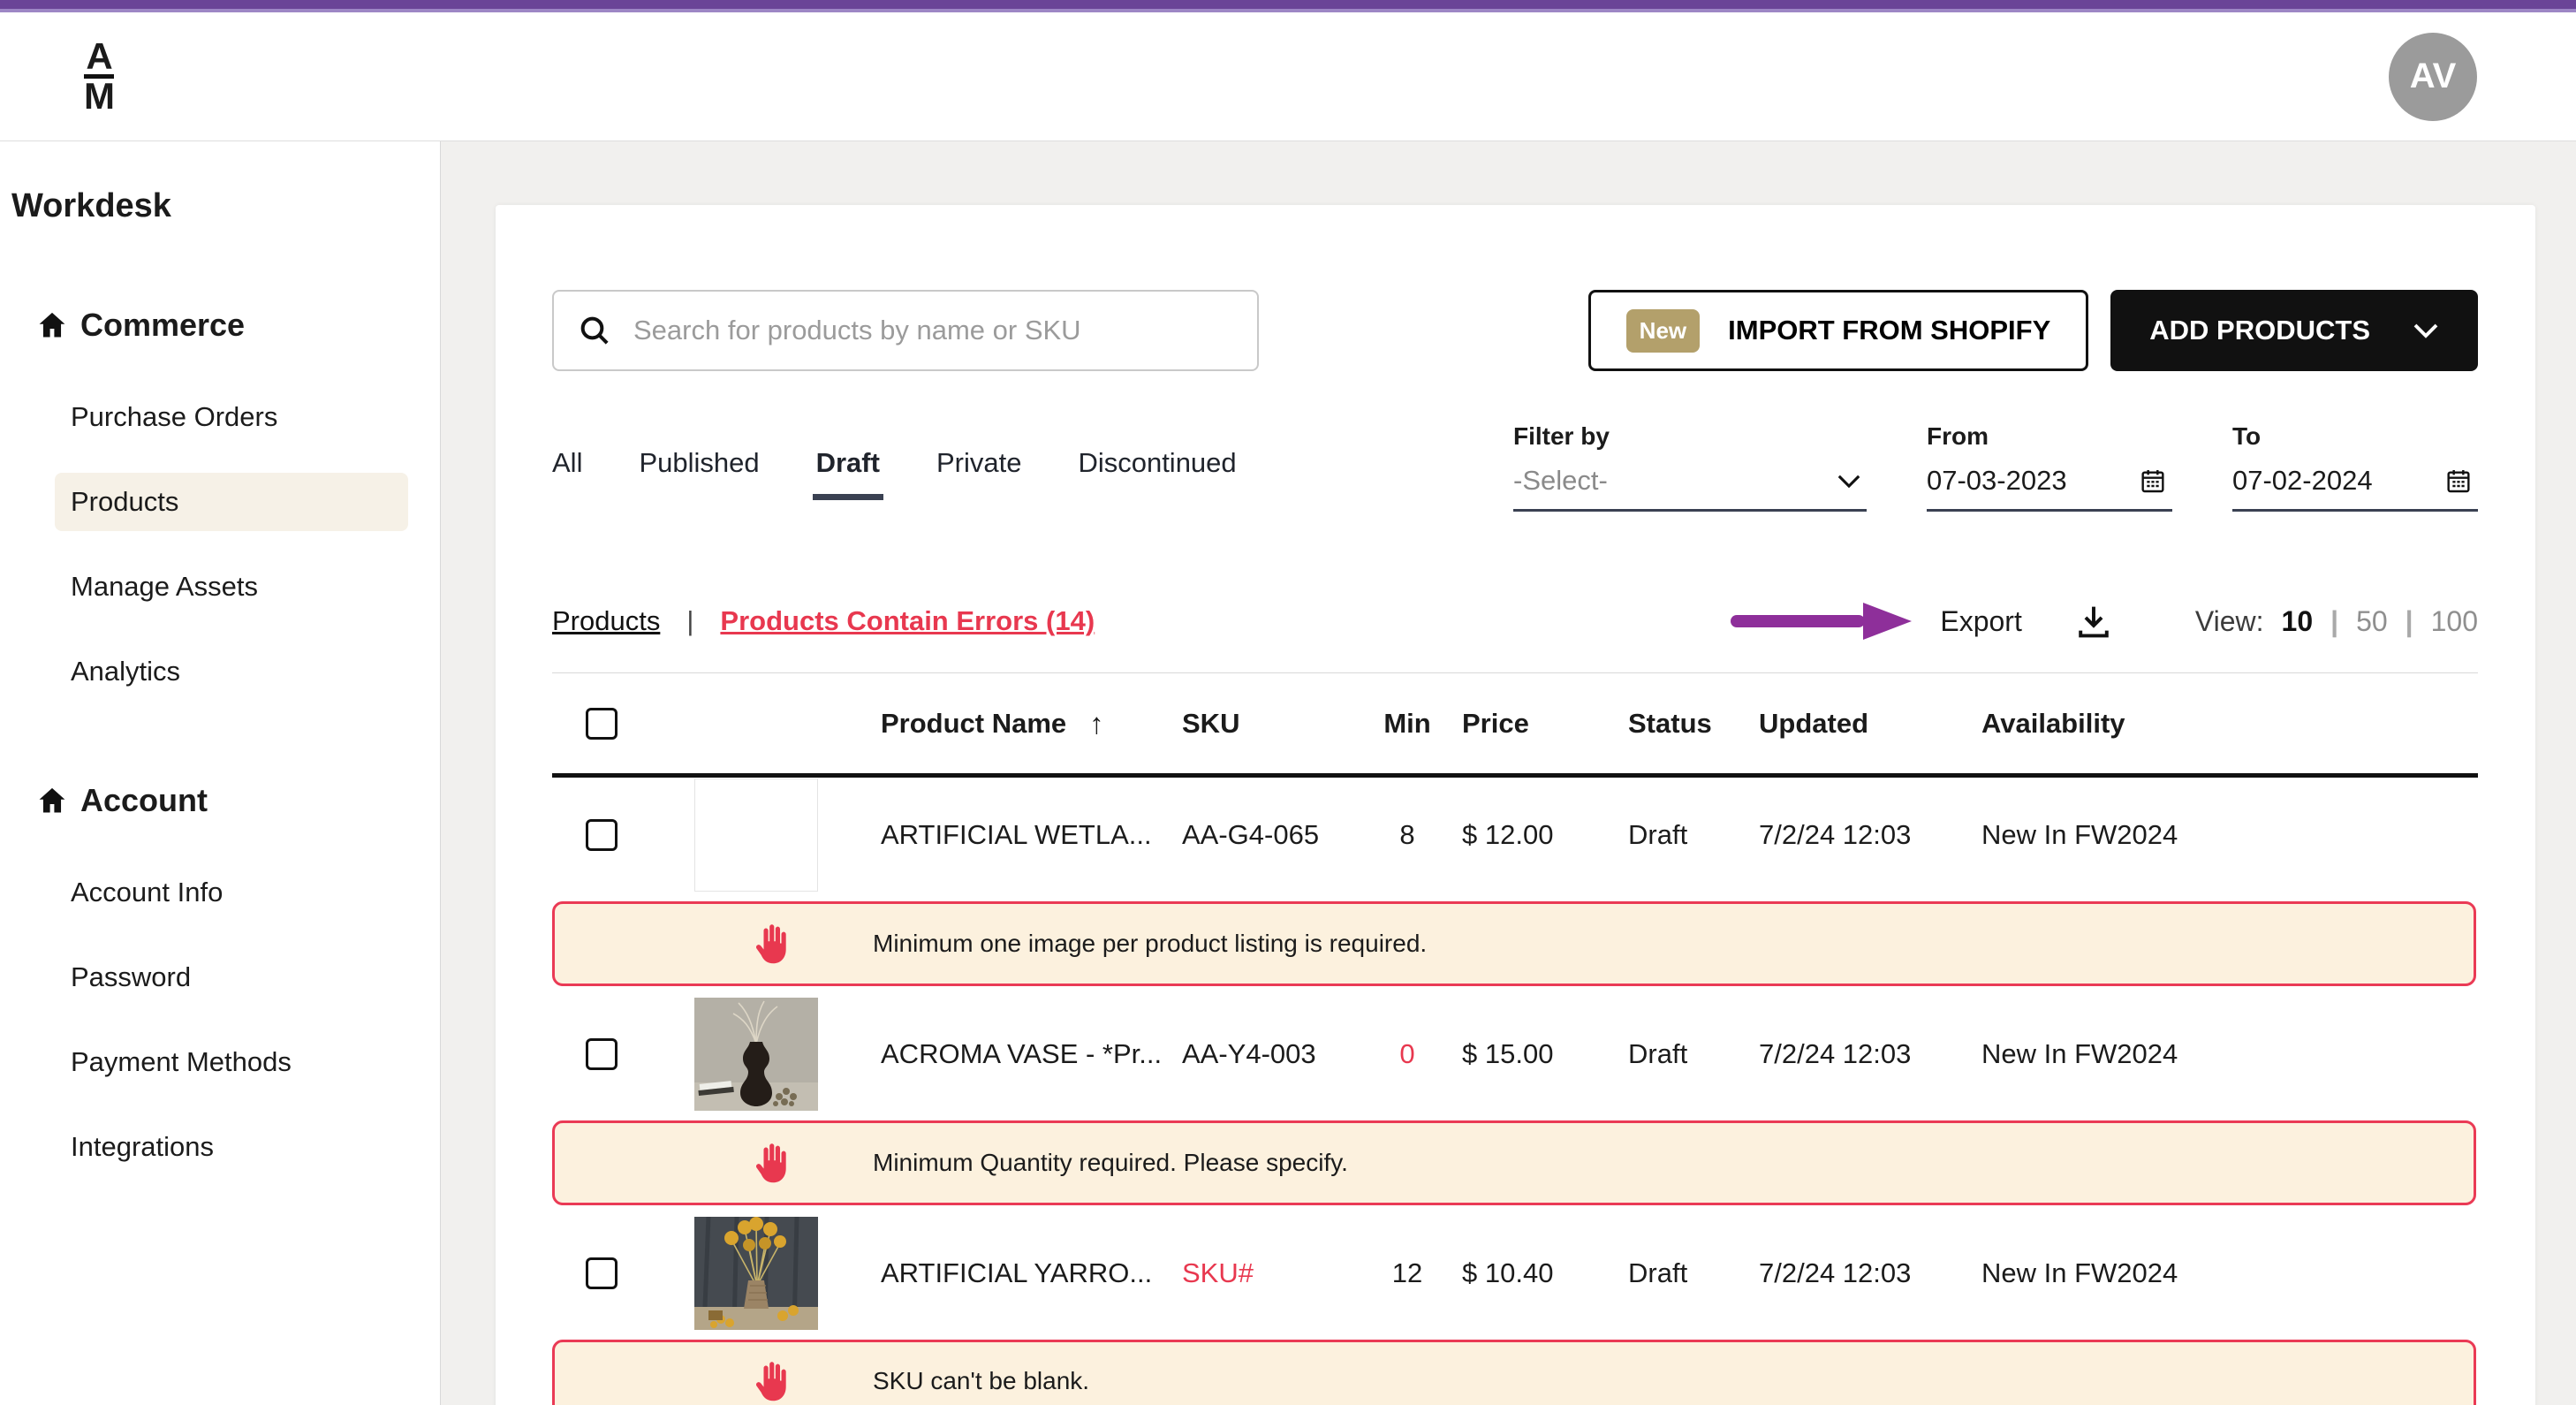 Image resolution: width=2576 pixels, height=1405 pixels. Describe the element at coordinates (1158, 462) in the screenshot. I see `tab-discontinued: Discontinued` at that location.